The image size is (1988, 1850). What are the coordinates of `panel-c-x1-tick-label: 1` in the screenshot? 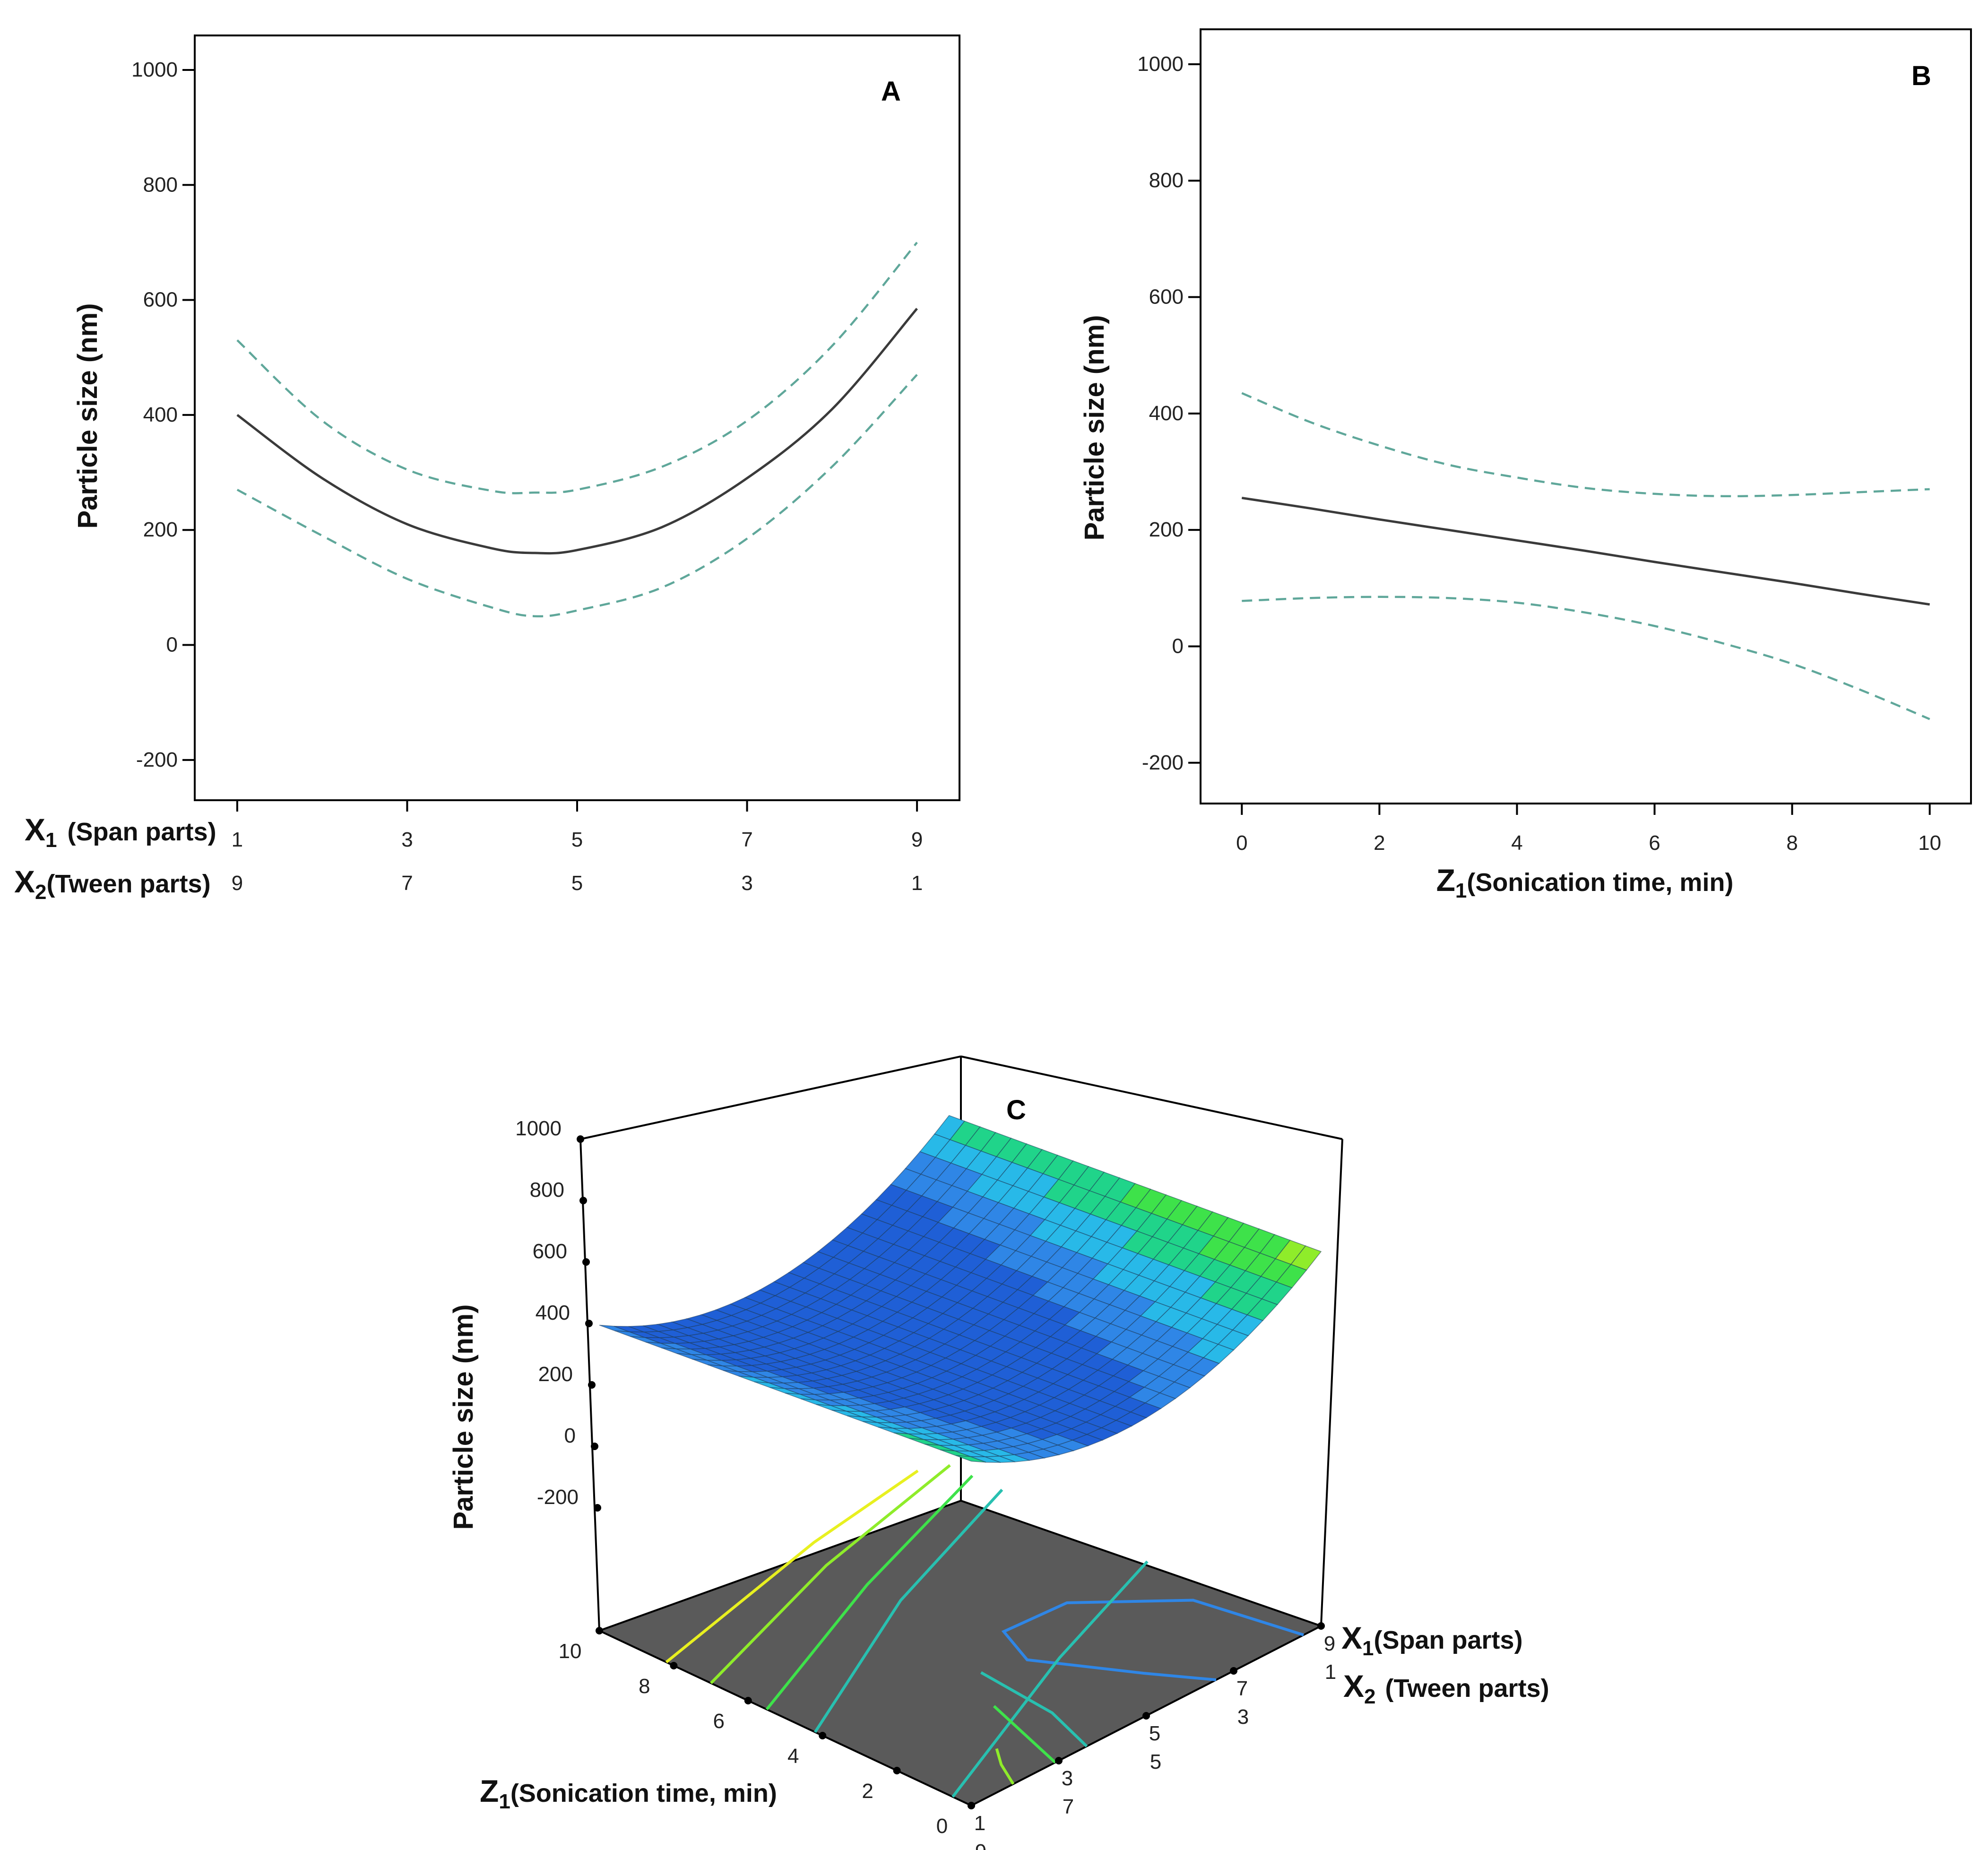 It's located at (979, 1823).